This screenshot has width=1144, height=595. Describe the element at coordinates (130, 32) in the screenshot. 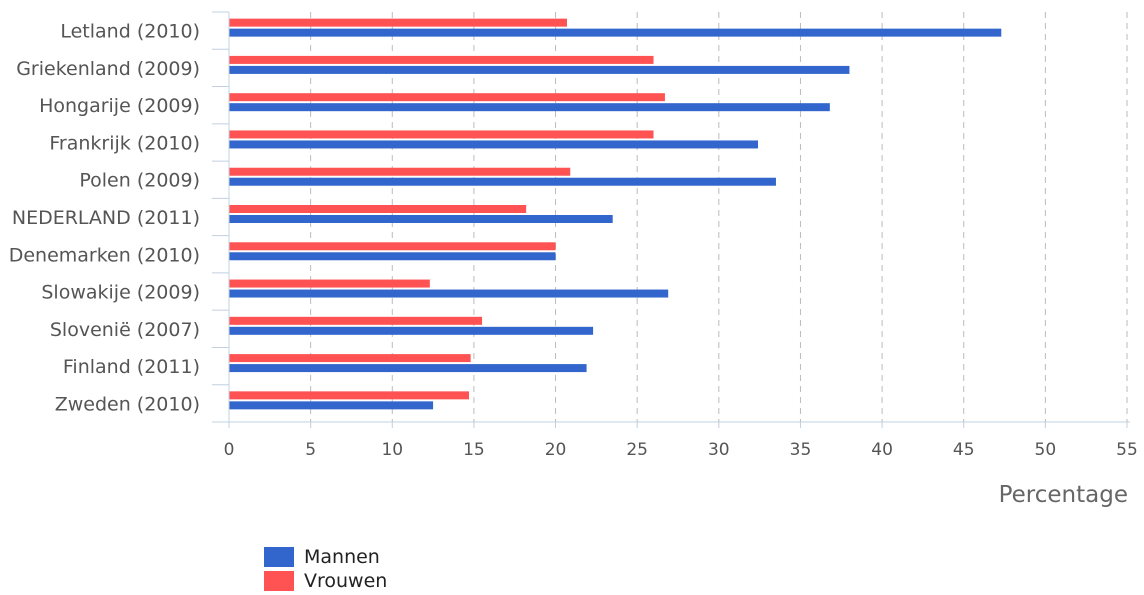

I see `category-label: Letland (2010)` at that location.